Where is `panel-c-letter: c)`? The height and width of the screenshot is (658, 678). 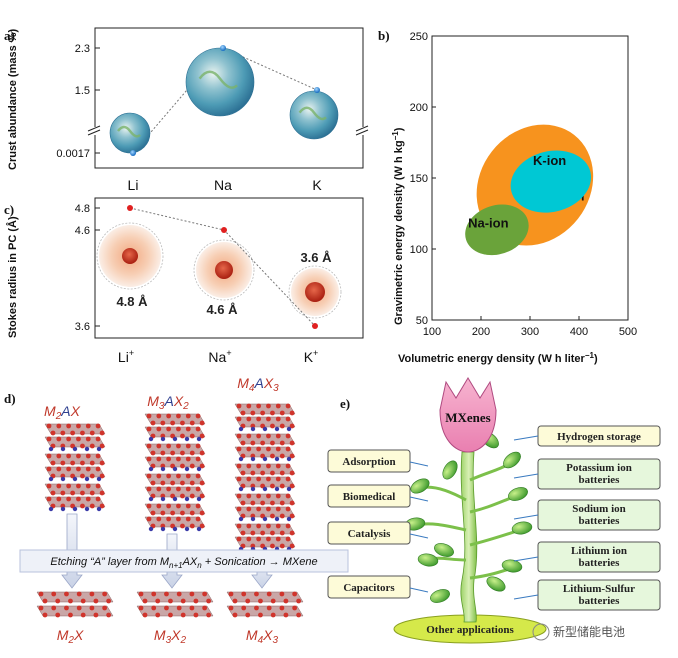 panel-c-letter: c) is located at coordinates (9, 209).